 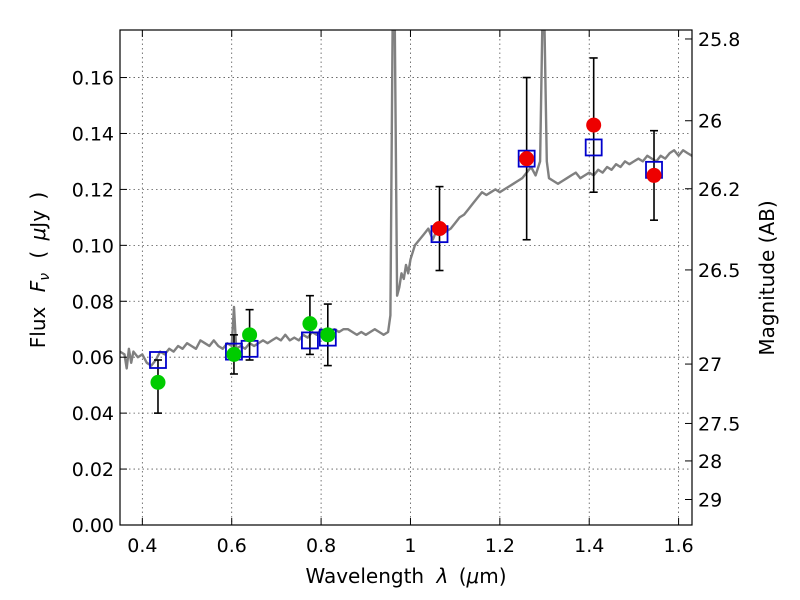 I want to click on y-tick-label: 0.16, so click(x=93, y=79).